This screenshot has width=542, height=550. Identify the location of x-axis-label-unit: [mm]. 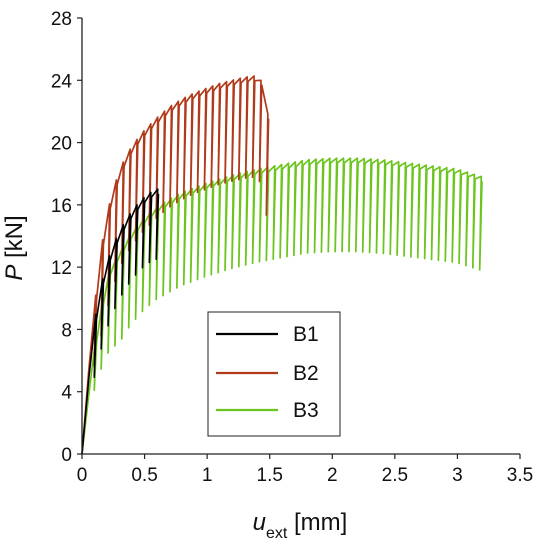
(317, 522).